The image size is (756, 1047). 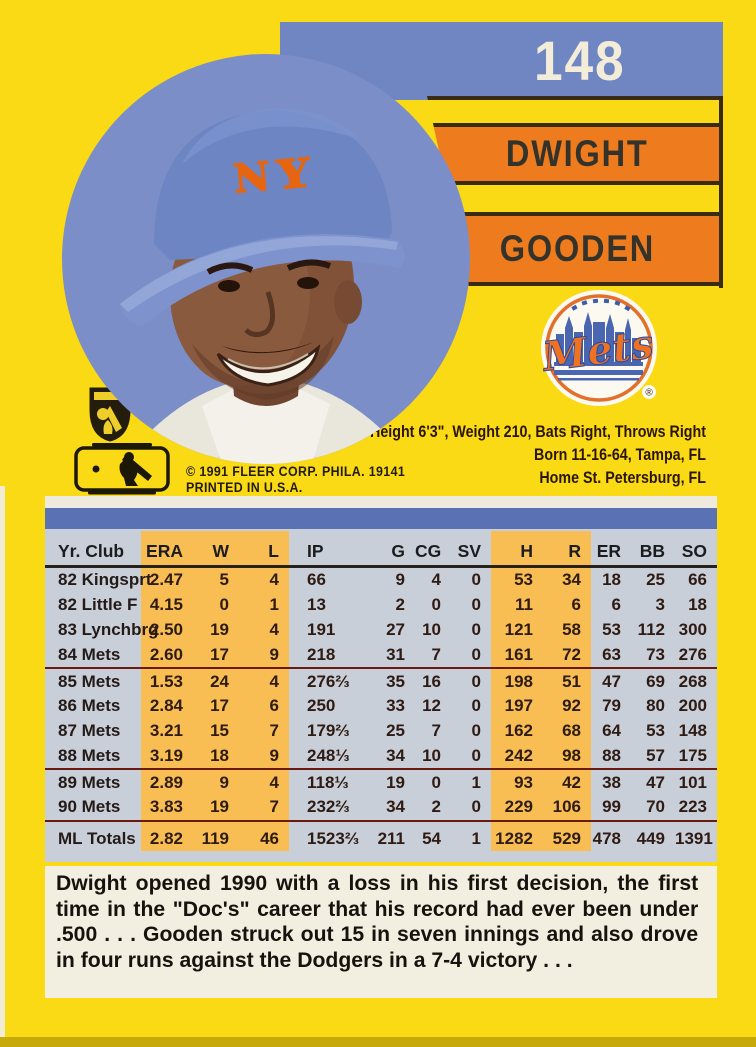 What do you see at coordinates (653, 549) in the screenshot?
I see `stats-column-header: BB` at bounding box center [653, 549].